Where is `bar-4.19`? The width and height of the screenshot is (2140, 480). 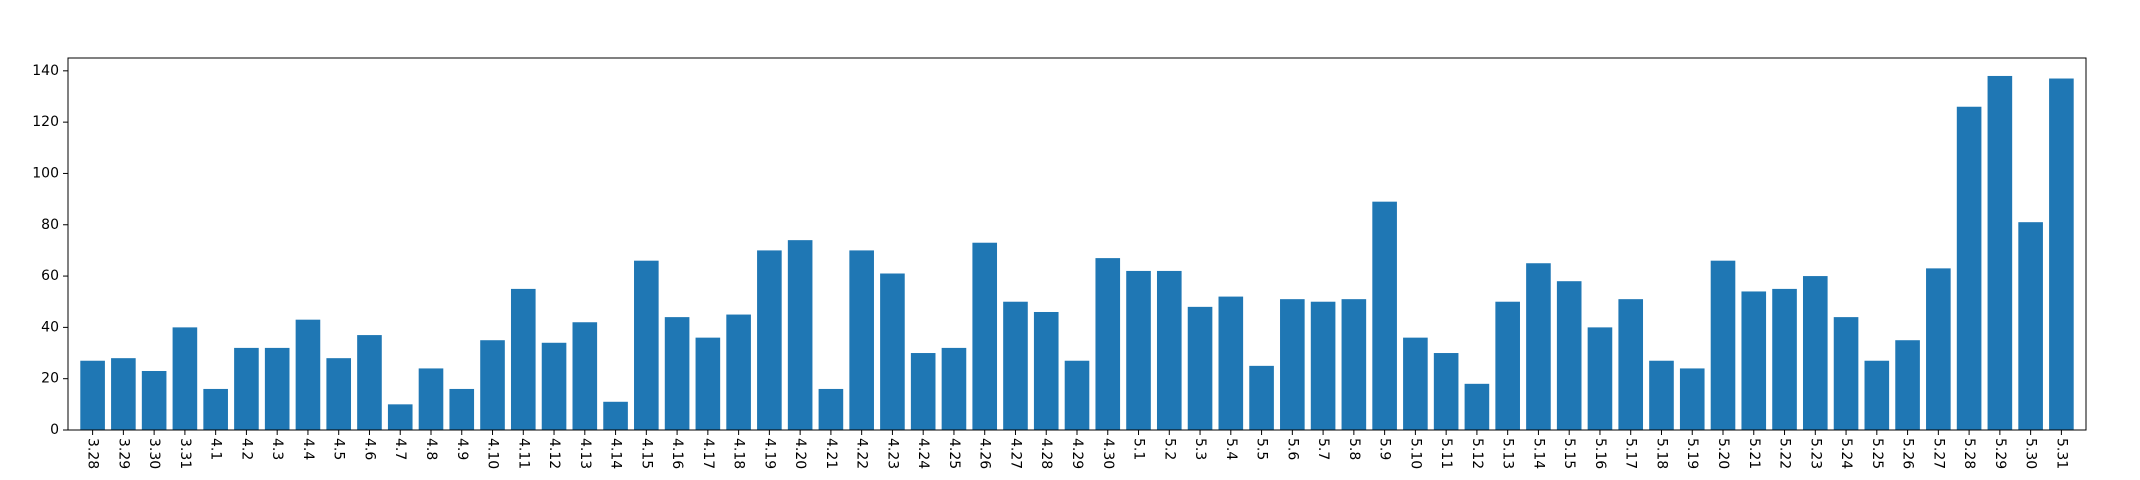
bar-4.19 is located at coordinates (769, 340).